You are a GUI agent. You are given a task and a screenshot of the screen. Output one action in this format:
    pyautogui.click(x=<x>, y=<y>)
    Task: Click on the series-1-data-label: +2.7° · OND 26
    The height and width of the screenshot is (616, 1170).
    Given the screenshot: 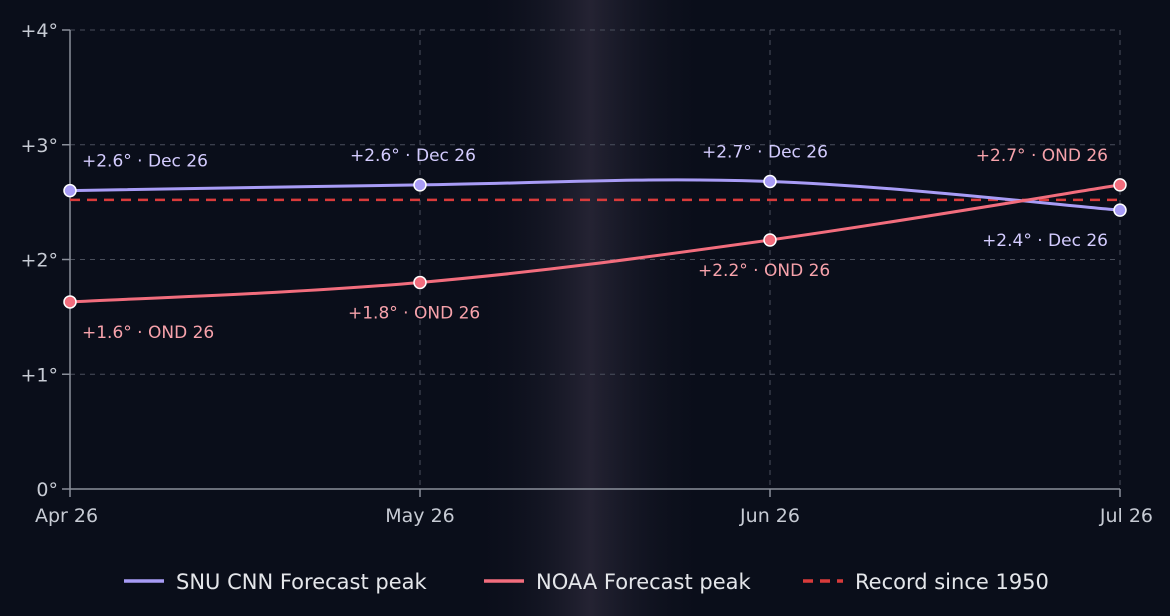 What is the action you would take?
    pyautogui.click(x=1042, y=156)
    